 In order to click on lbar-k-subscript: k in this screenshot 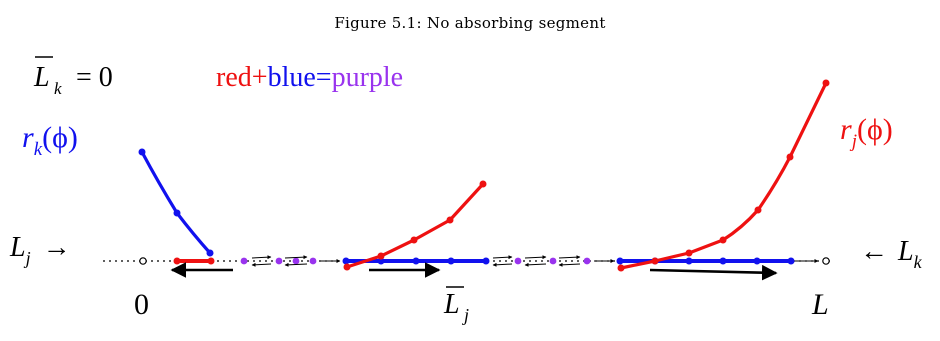, I will do `click(58, 88)`.